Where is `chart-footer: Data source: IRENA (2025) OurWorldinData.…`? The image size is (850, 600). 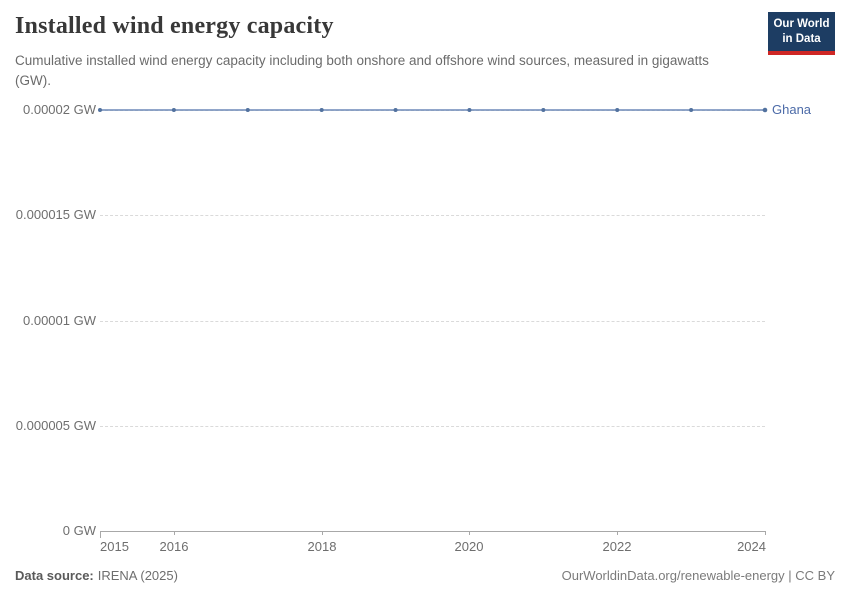
chart-footer: Data source: IRENA (2025) OurWorldinData.… is located at coordinates (425, 575).